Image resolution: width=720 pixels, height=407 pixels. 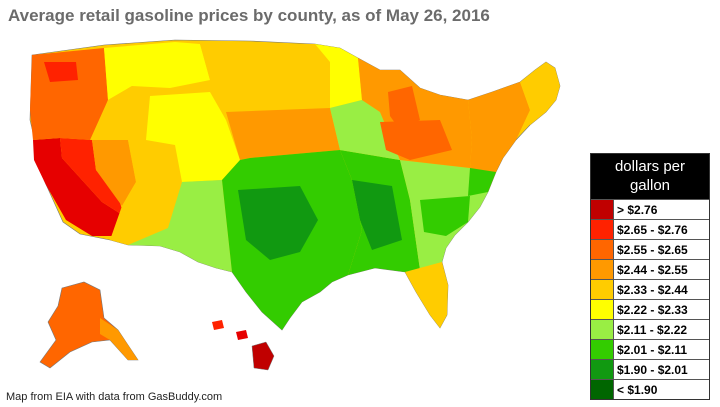 I want to click on legend-item: $2.11 - $2.22, so click(x=650, y=329).